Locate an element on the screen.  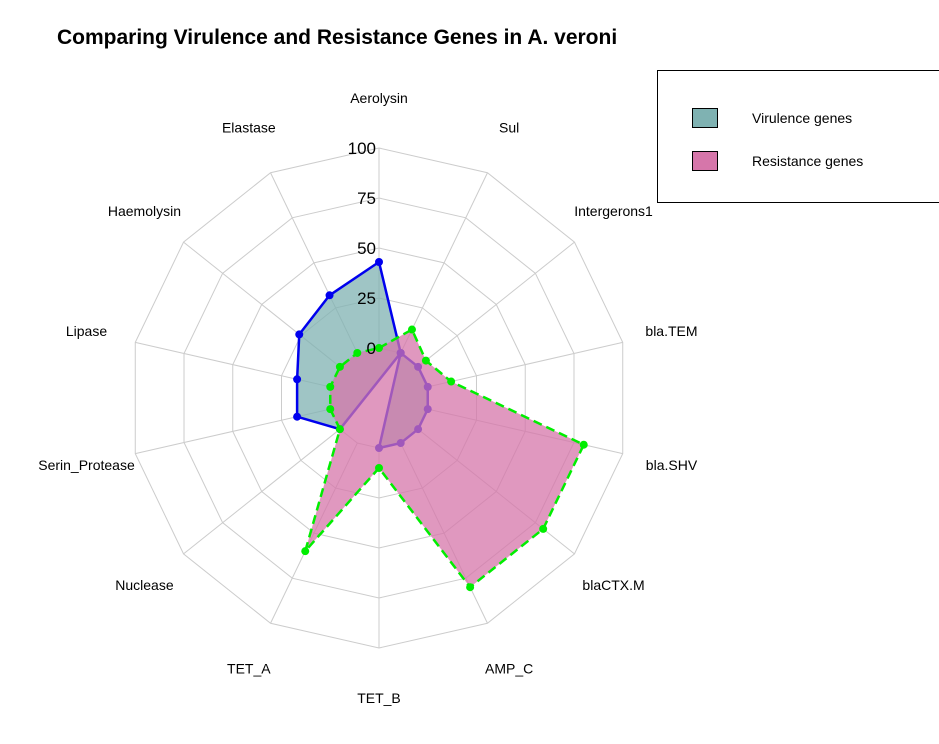
axis-label: Sul is located at coordinates (509, 128).